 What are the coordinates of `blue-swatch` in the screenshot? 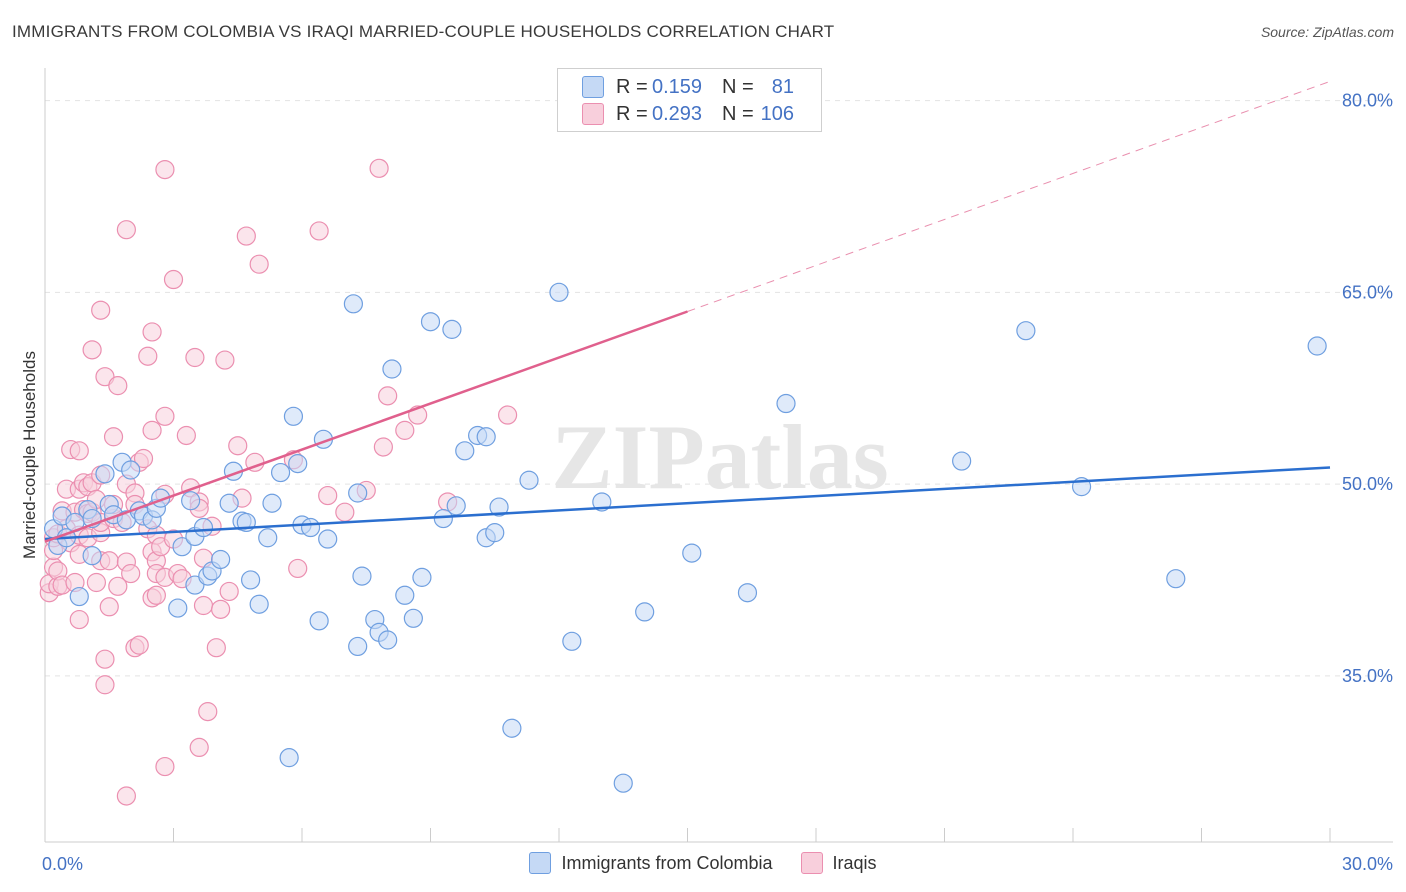 It's located at (593, 87).